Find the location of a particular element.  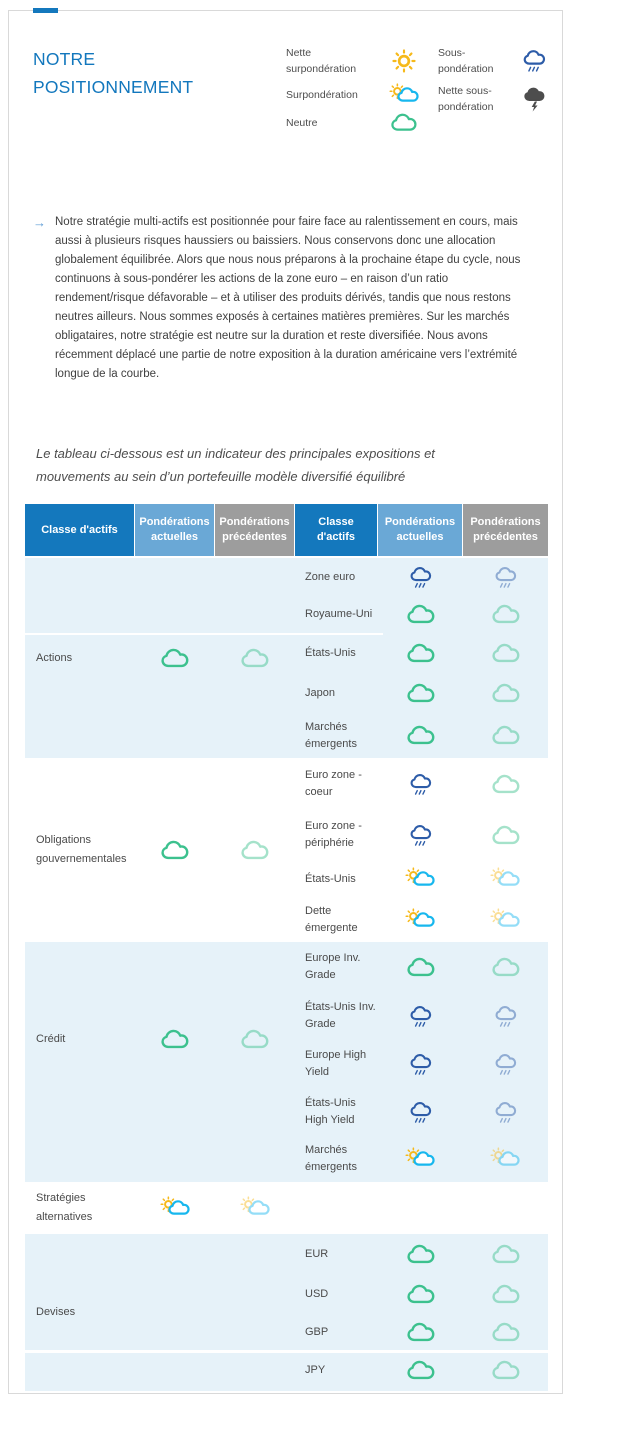

asset-subclass-cell: États-Unis is located at coordinates (336, 879).